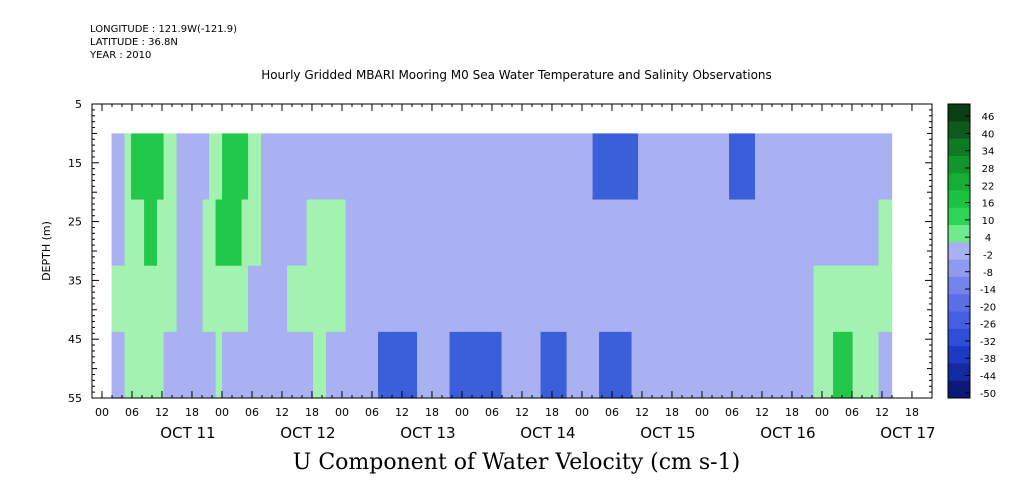 The height and width of the screenshot is (504, 1009). I want to click on colorbar-label: 28, so click(988, 169).